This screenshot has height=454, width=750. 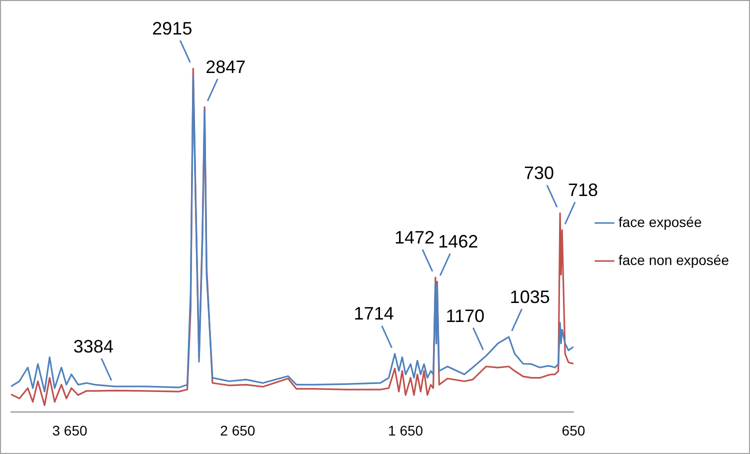 I want to click on x-tick-label: 3 650, so click(x=70, y=430).